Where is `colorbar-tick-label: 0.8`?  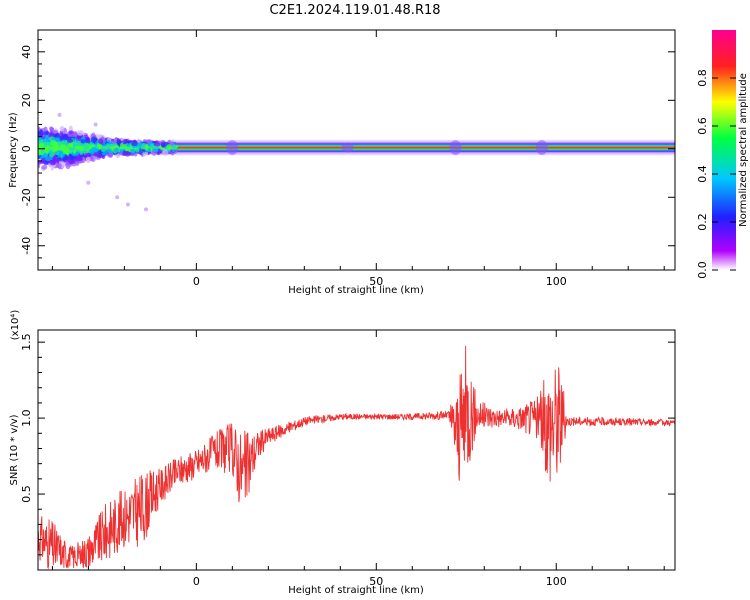
colorbar-tick-label: 0.8 is located at coordinates (702, 78).